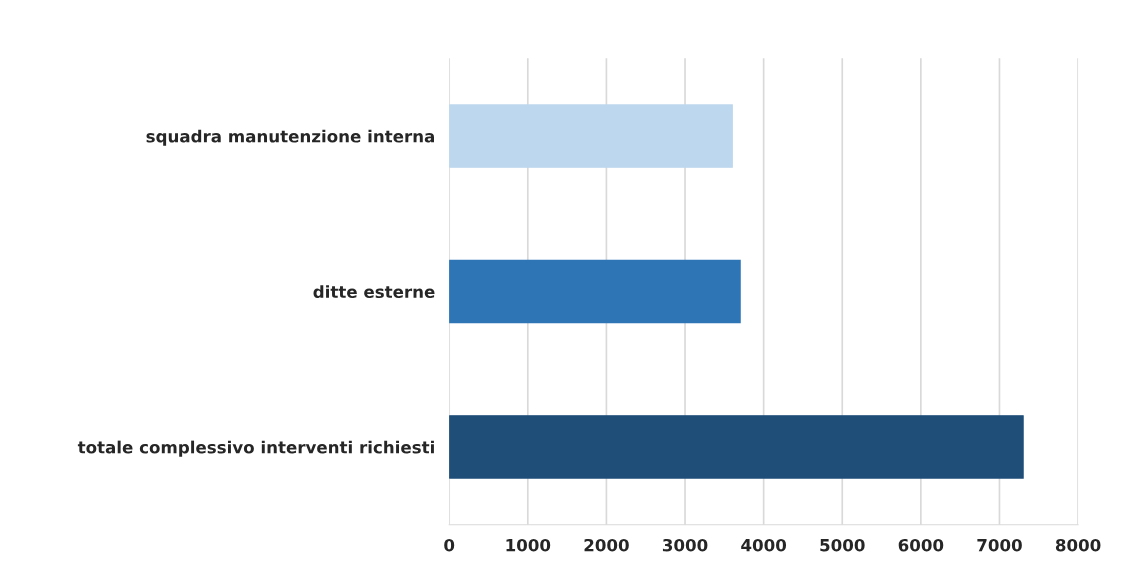 This screenshot has height=583, width=1123. I want to click on x-tick-label: 3000, so click(685, 545).